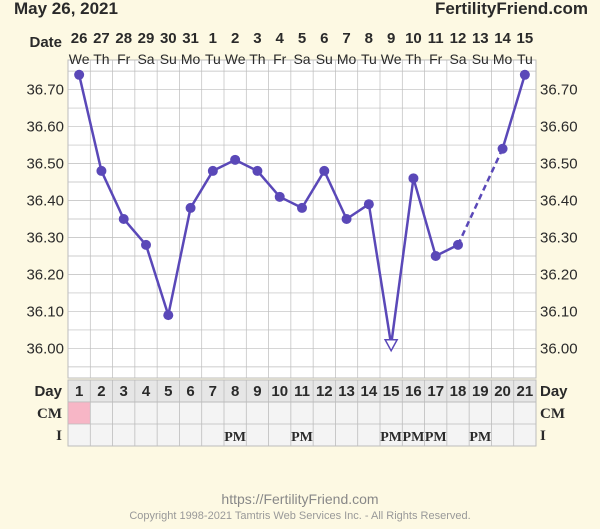 Image resolution: width=600 pixels, height=529 pixels. Describe the element at coordinates (45, 274) in the screenshot. I see `y-tick-label-left: 36.20` at that location.